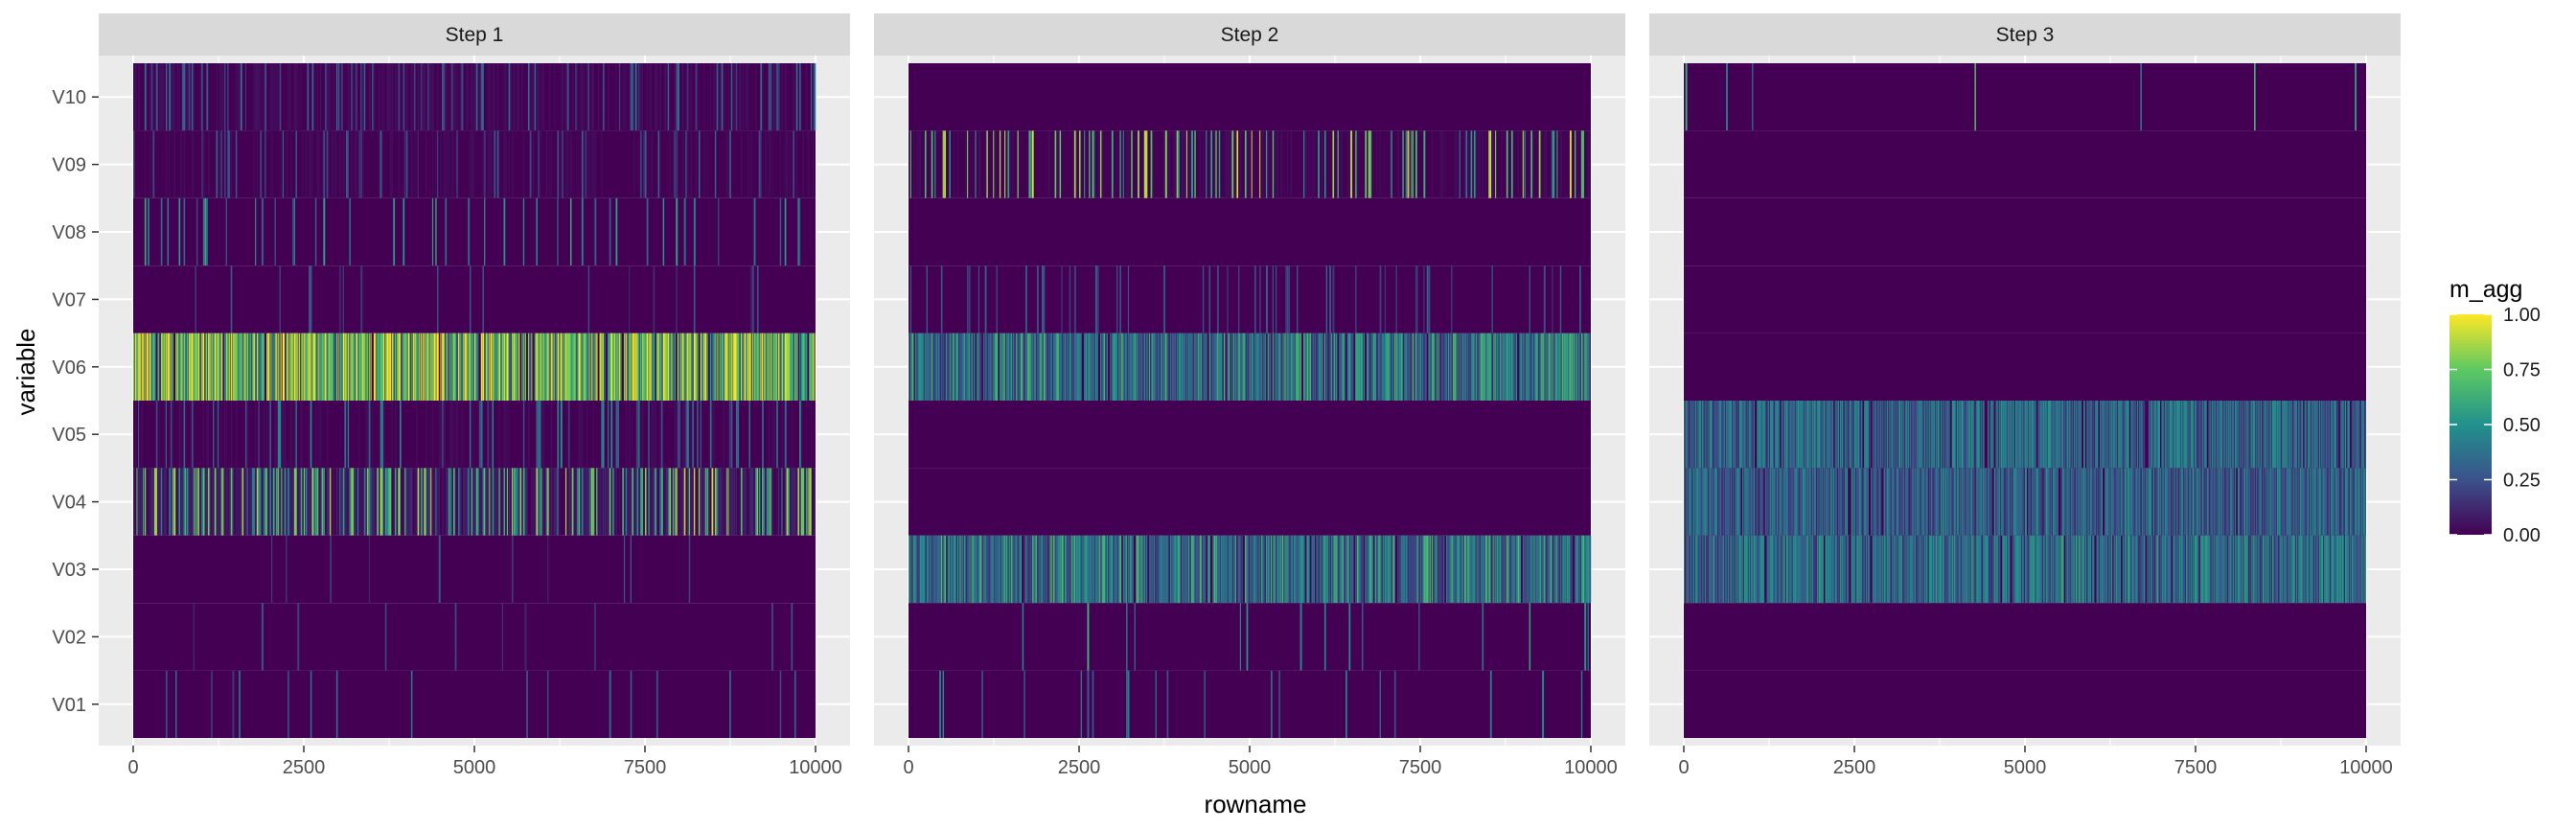 Image resolution: width=2576 pixels, height=829 pixels. What do you see at coordinates (1256, 804) in the screenshot?
I see `x-axis-title: rowname` at bounding box center [1256, 804].